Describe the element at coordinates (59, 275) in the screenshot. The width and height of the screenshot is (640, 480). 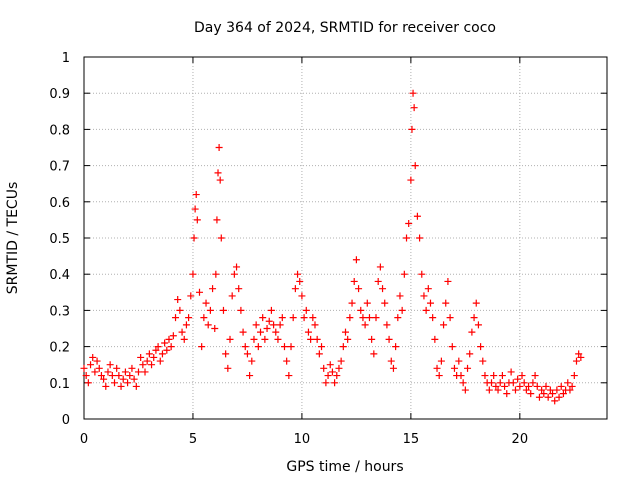
I see `y-tick-label: 0.4` at that location.